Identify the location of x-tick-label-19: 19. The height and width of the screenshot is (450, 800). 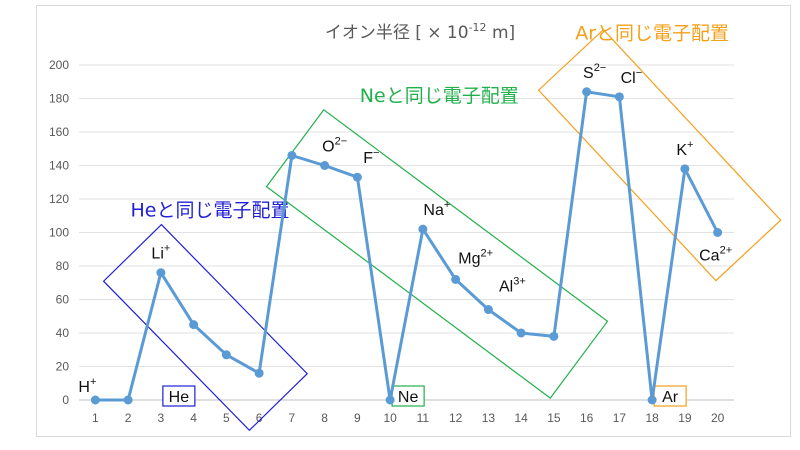
(685, 418).